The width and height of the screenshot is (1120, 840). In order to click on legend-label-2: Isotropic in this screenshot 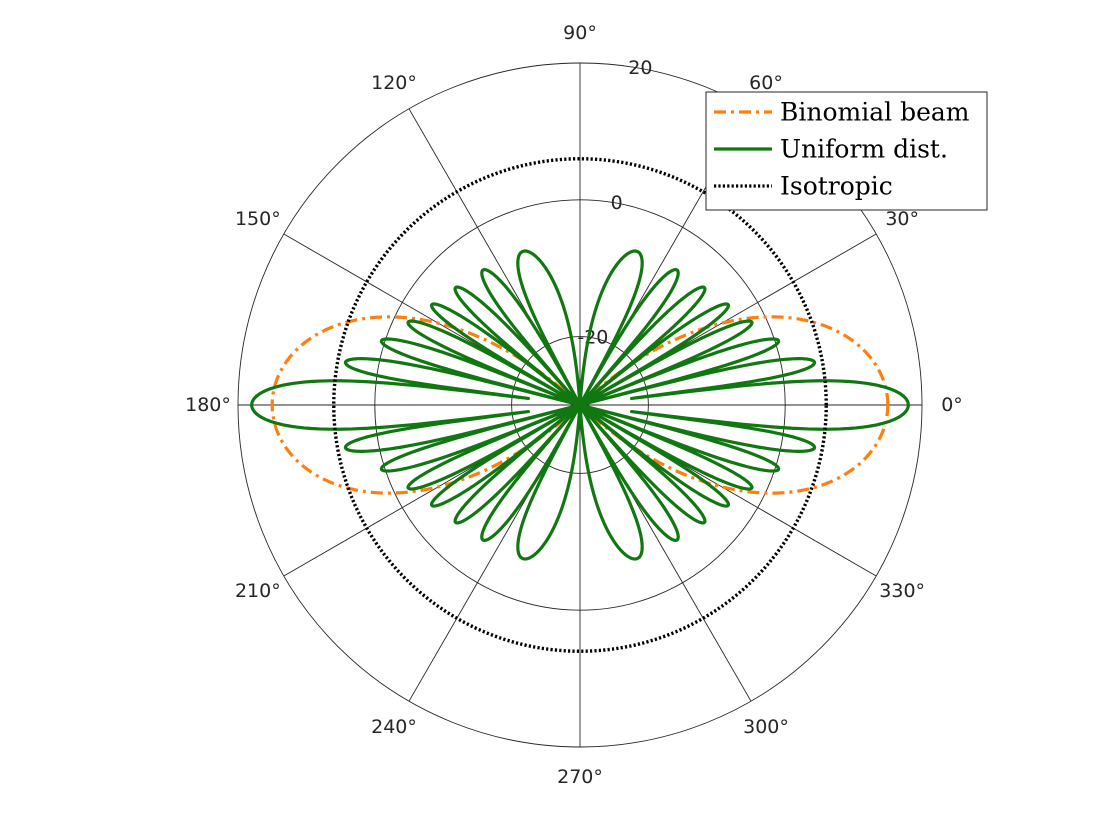, I will do `click(836, 186)`.